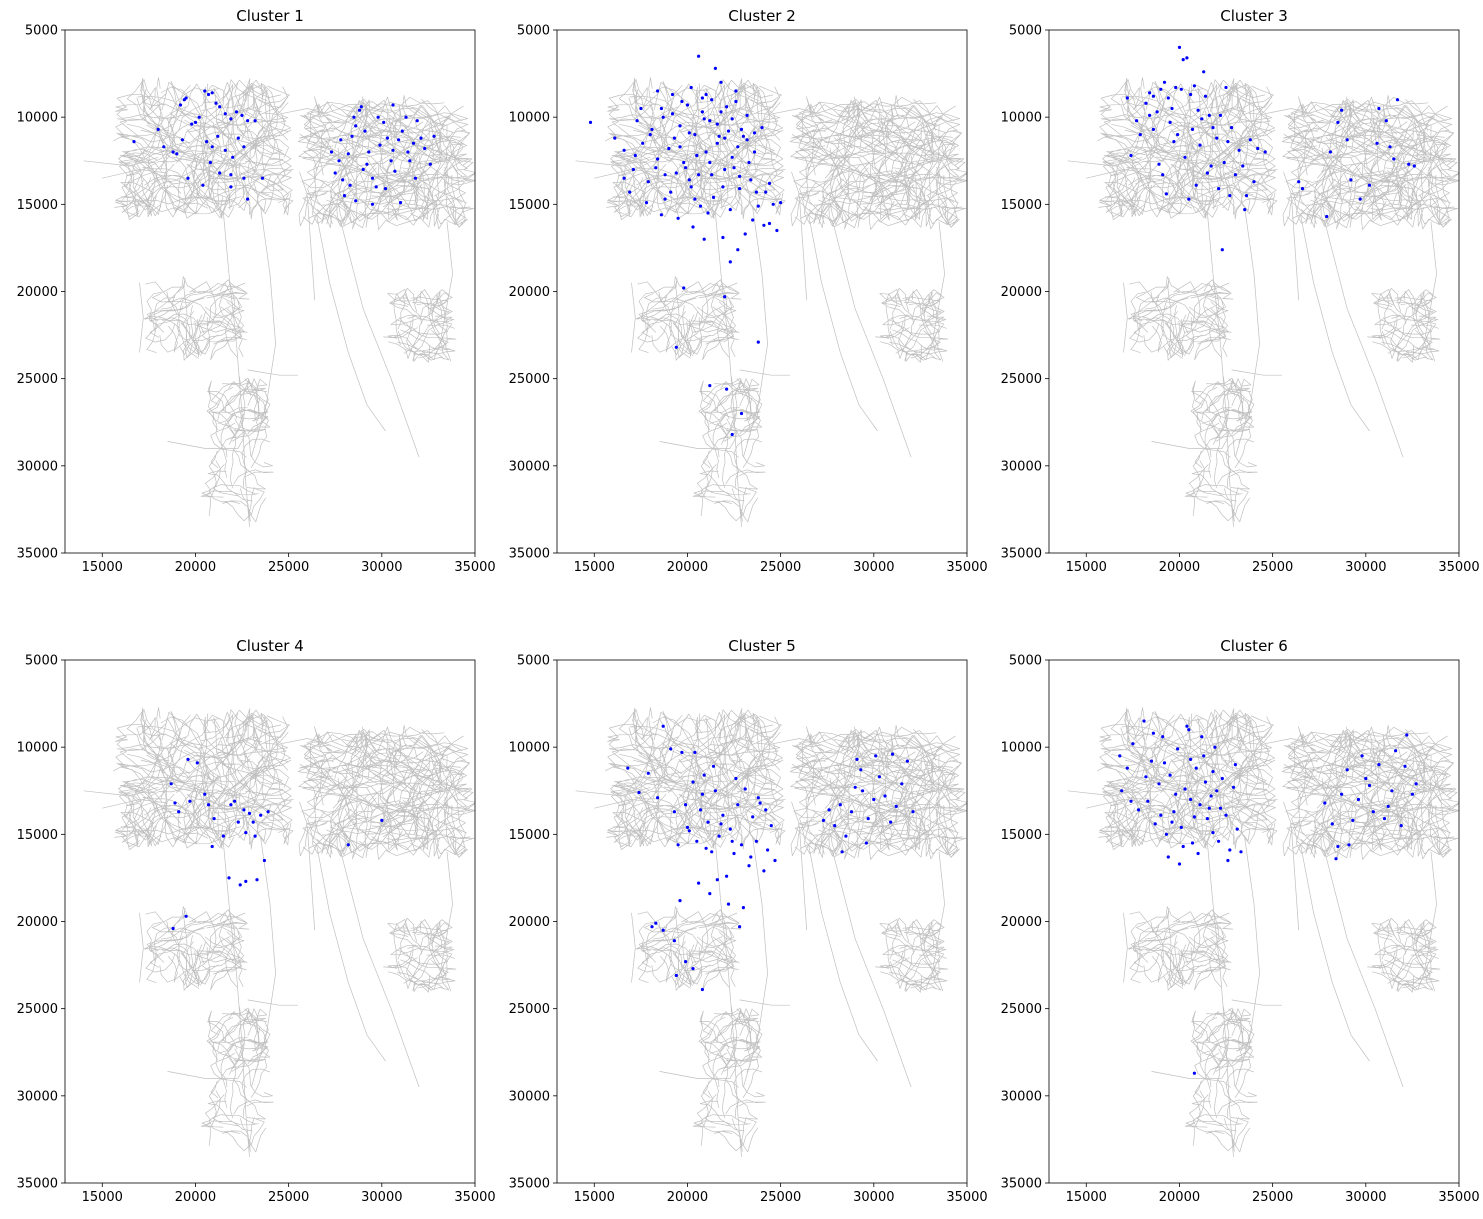  Describe the element at coordinates (1021, 292) in the screenshot. I see `y-tick-label: 20000` at that location.